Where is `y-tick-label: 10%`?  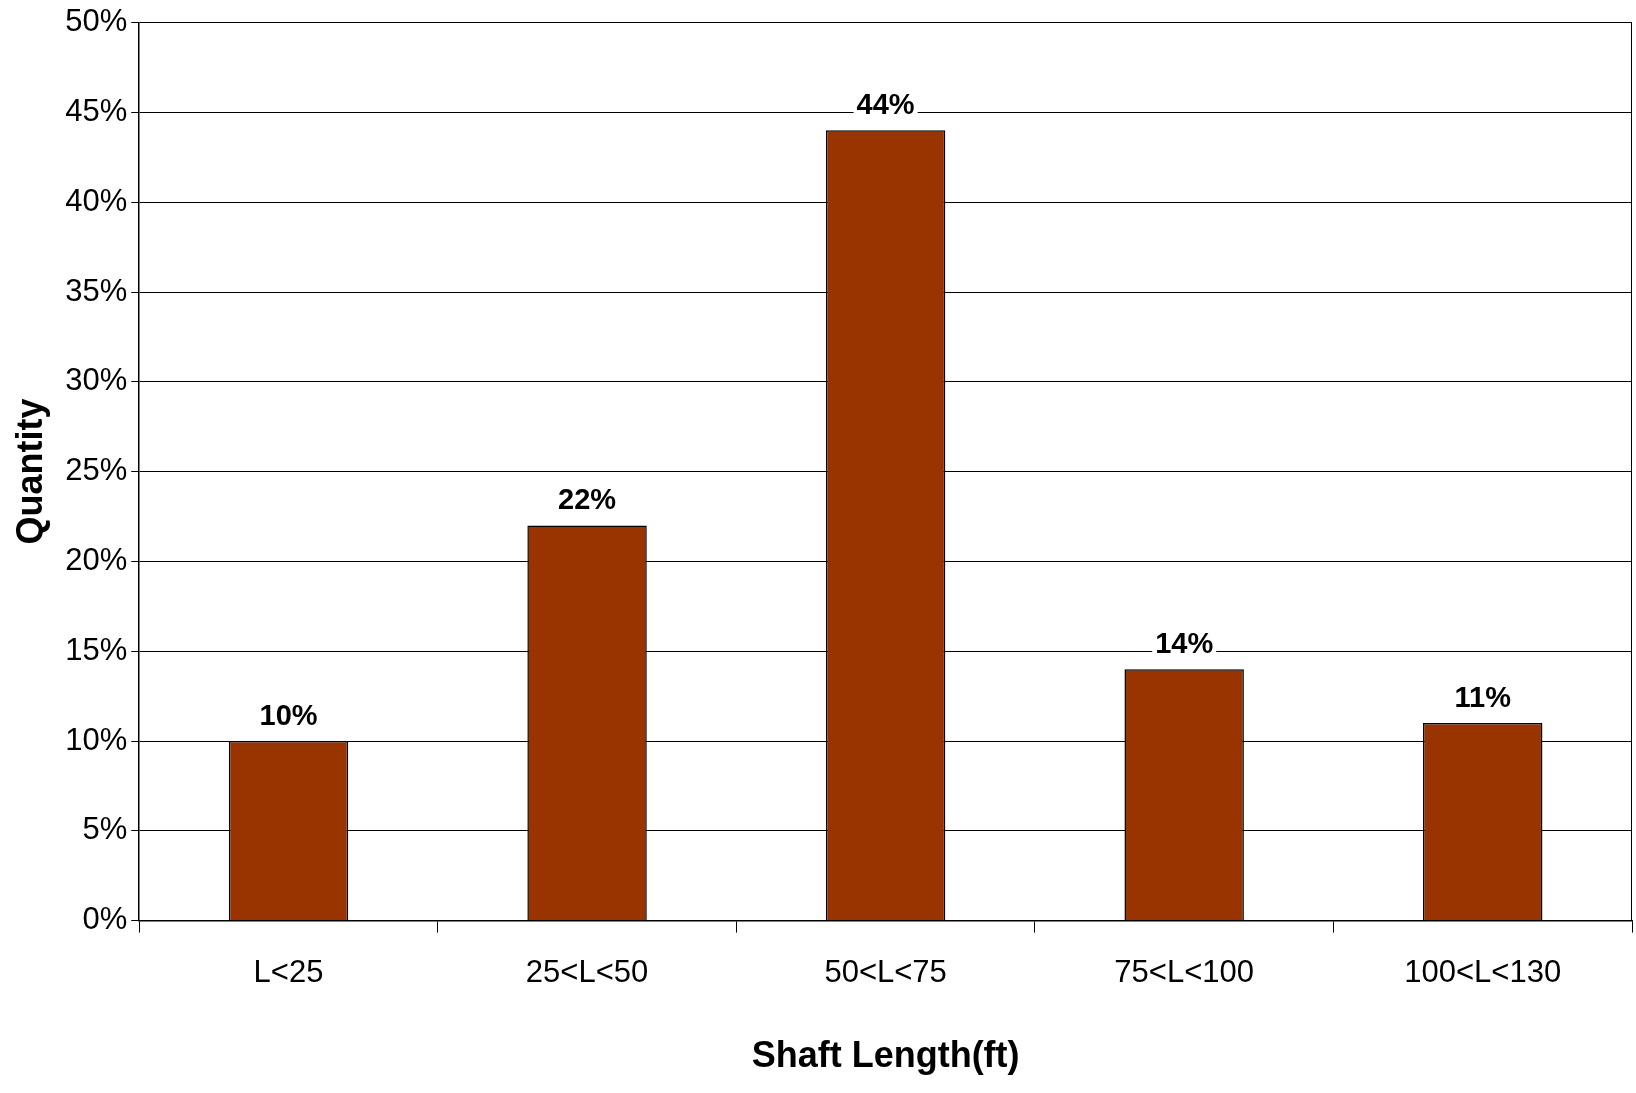
y-tick-label: 10% is located at coordinates (96, 739).